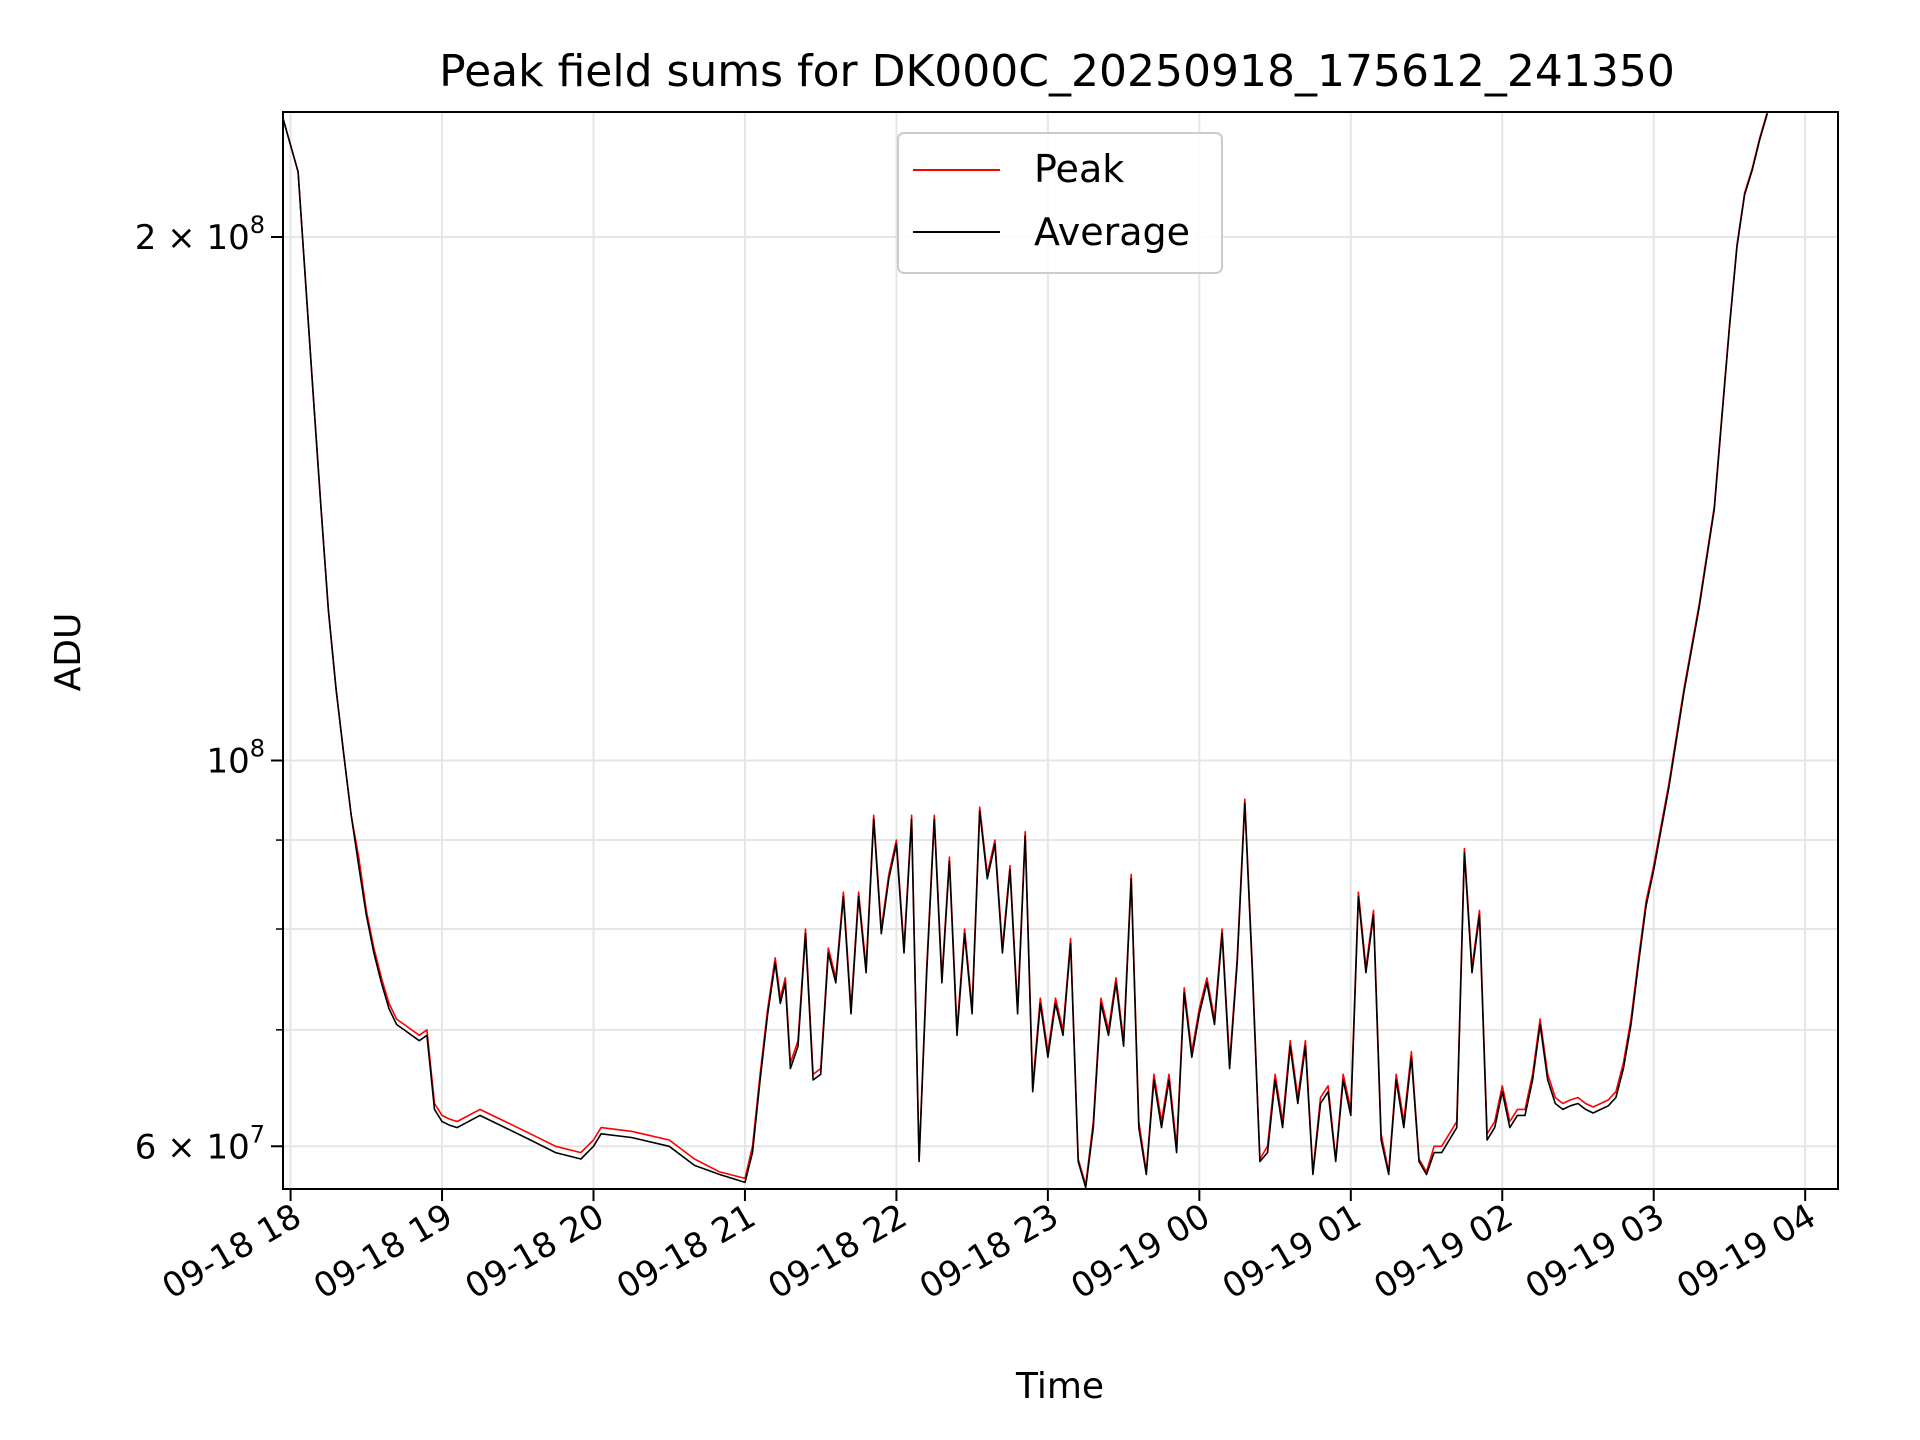 Image resolution: width=1920 pixels, height=1440 pixels. I want to click on legend-box, so click(1060, 203).